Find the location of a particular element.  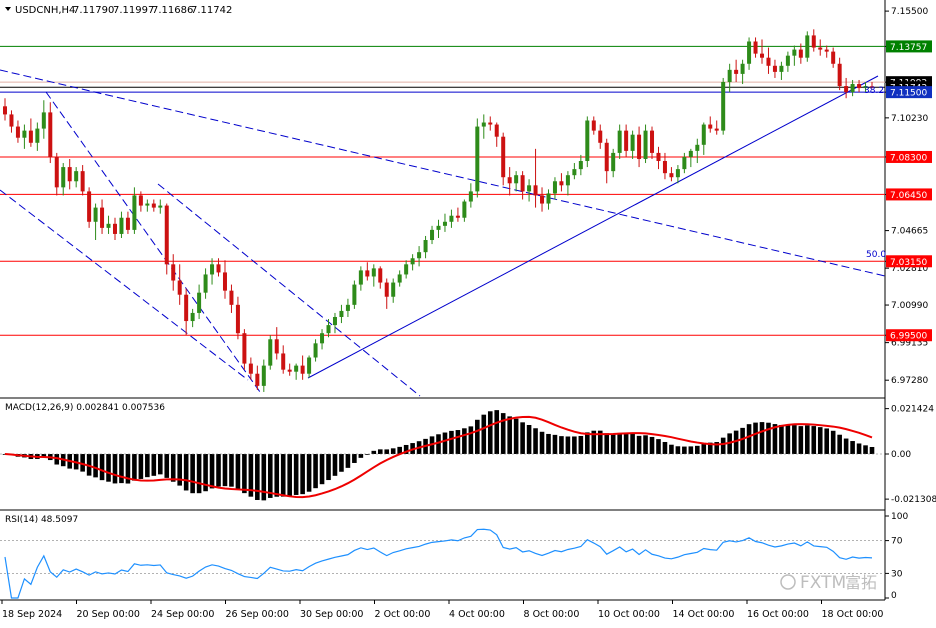

price-tick-label: 7.04665 is located at coordinates (909, 232).